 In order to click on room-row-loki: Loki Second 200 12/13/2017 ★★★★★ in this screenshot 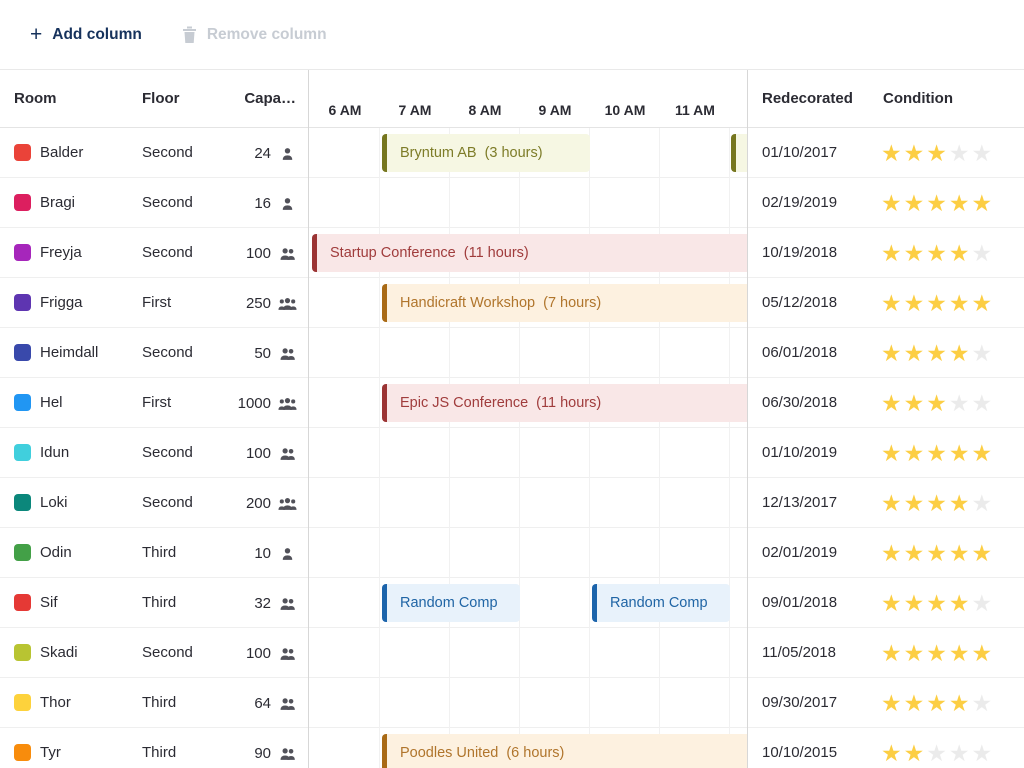, I will do `click(512, 503)`.